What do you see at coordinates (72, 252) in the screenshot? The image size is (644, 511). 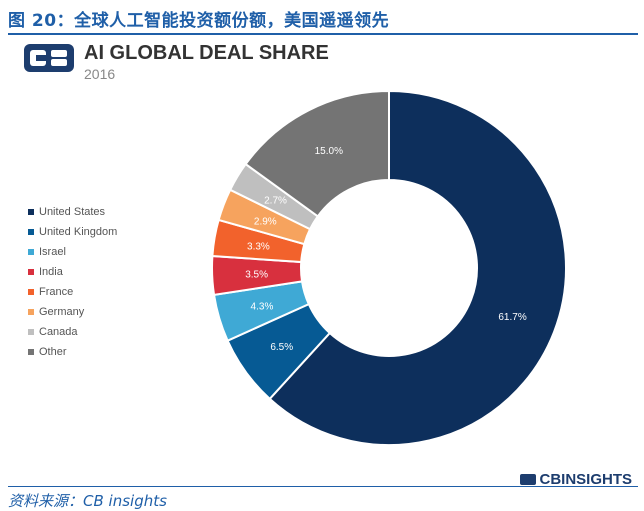 I see `legend-item: Israel` at bounding box center [72, 252].